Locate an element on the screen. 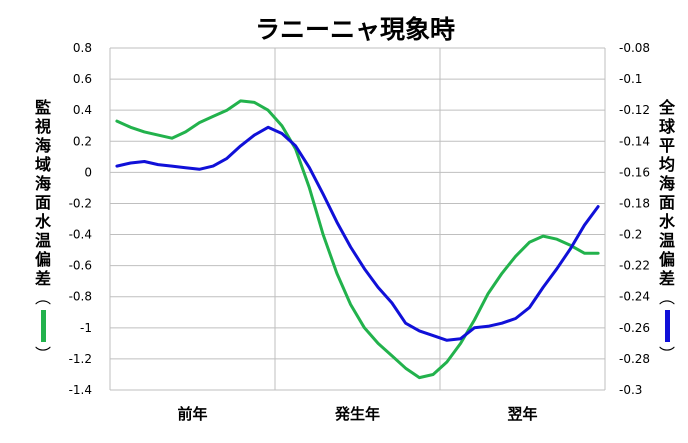 The width and height of the screenshot is (688, 443). right-tick-label: -0.22 is located at coordinates (634, 266).